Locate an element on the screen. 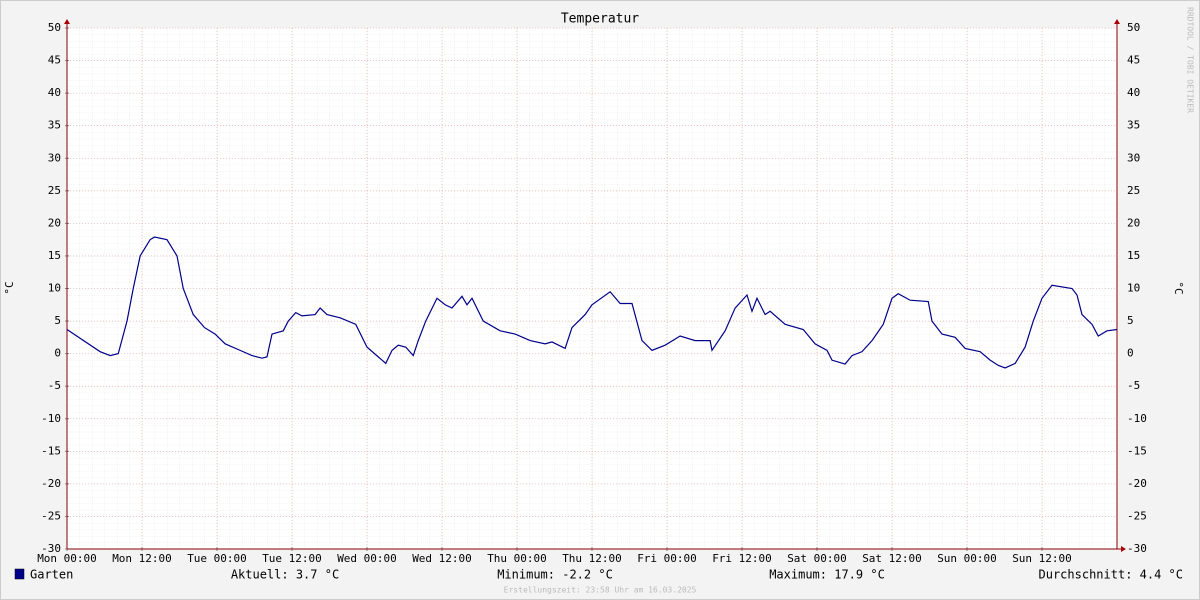 This screenshot has height=600, width=1200. y-tick-label-right: 45 is located at coordinates (1133, 60).